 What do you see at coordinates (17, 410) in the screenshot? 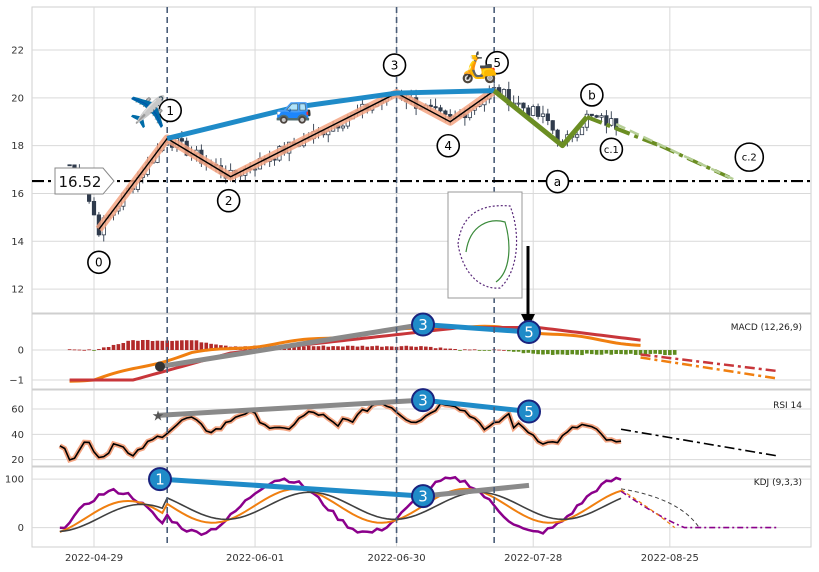
I see `rsi-y-tick-label: 60` at bounding box center [17, 410].